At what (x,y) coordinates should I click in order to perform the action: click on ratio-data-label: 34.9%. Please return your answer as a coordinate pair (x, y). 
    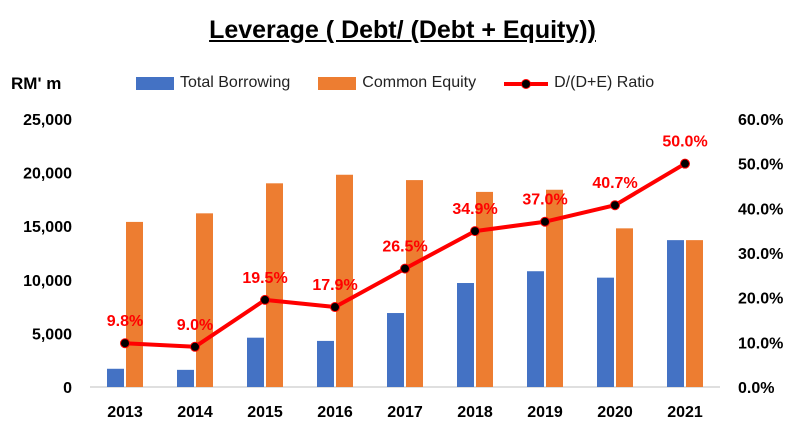
    Looking at the image, I should click on (474, 209).